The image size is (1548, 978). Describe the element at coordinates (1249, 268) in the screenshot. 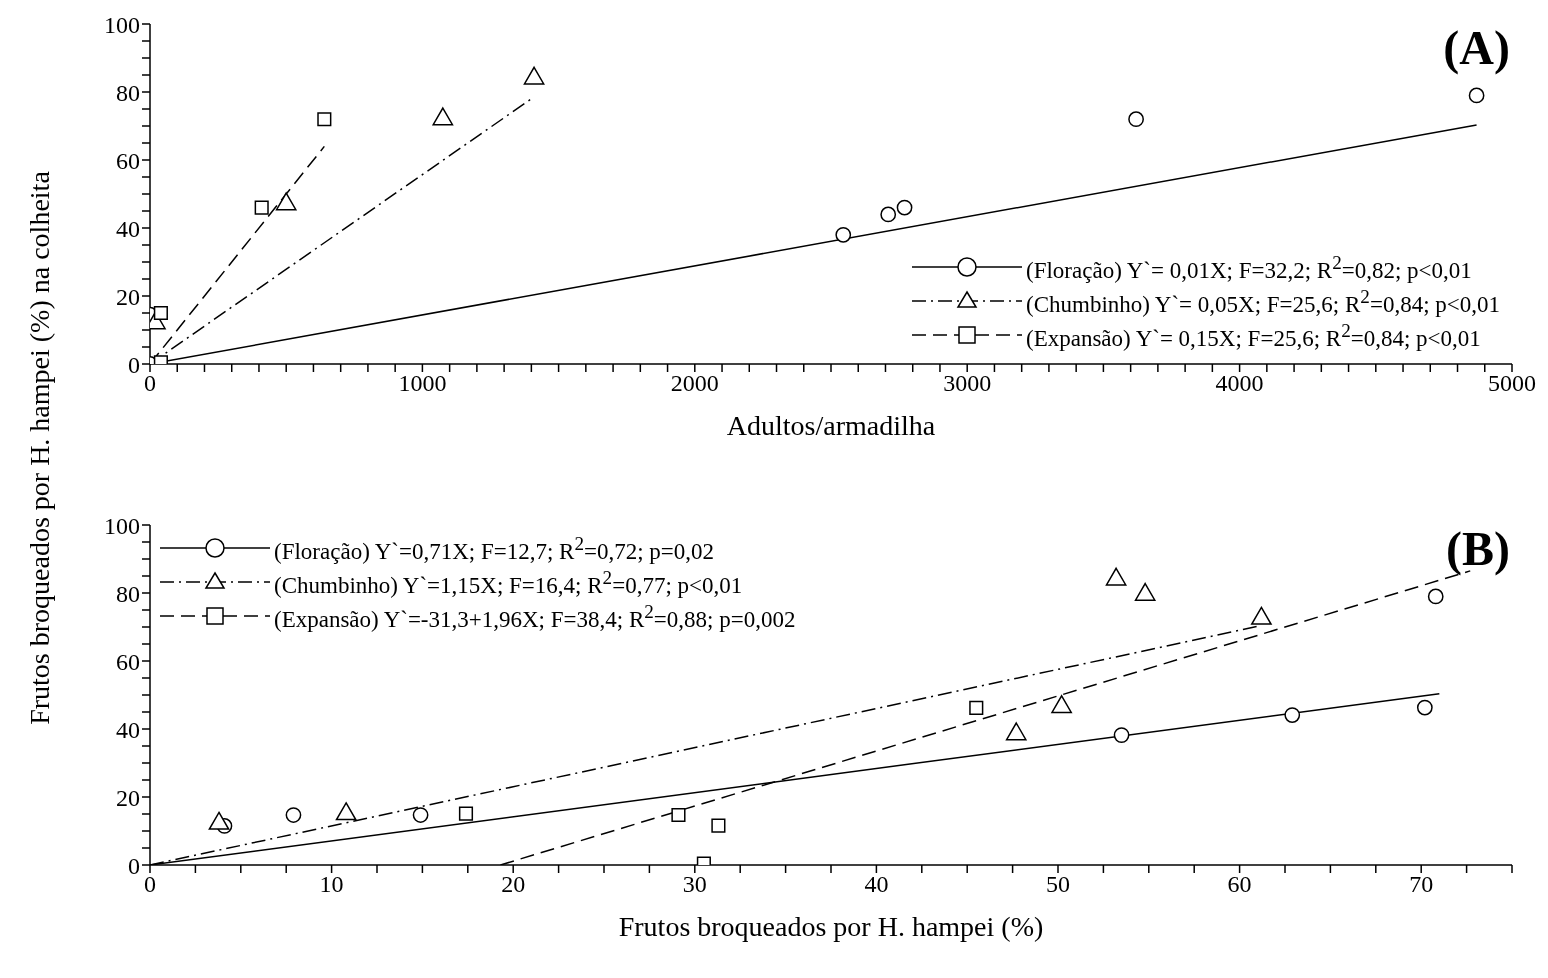

I see `legend-label: (Floração) Y`= 0,01X; F=32,2; R$^{2}$=0,82; p<0,01` at that location.